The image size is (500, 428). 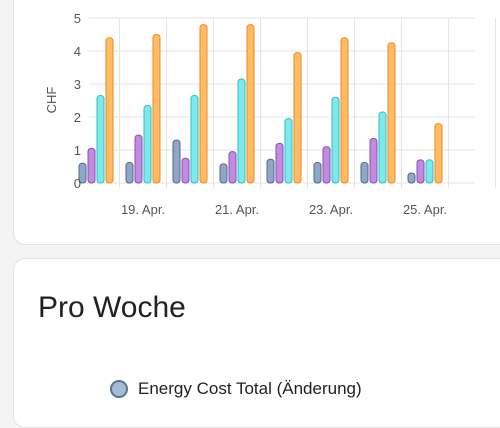 I want to click on y-tick-label: 0, so click(x=77, y=183).